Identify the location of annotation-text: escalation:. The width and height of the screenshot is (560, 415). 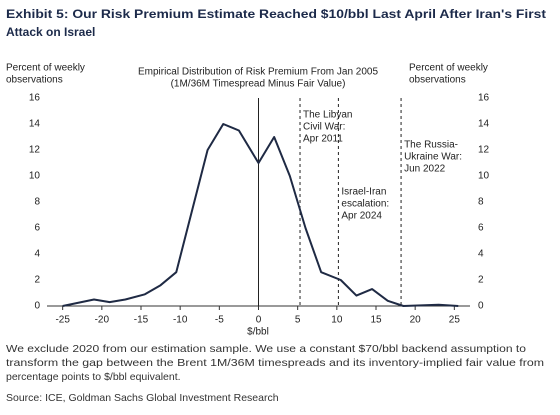
(365, 204).